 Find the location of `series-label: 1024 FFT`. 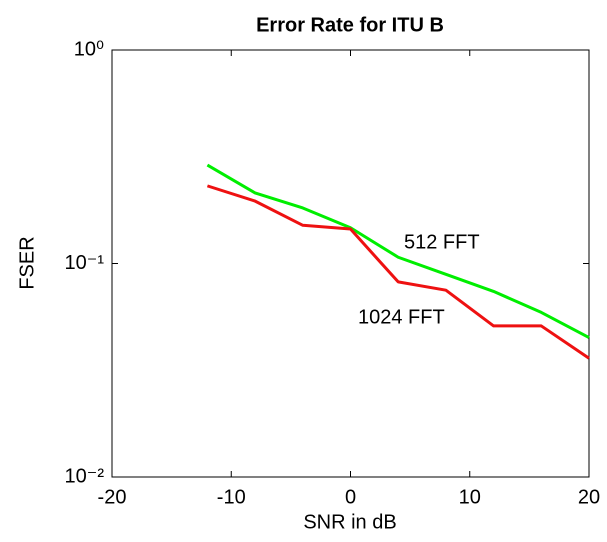

series-label: 1024 FFT is located at coordinates (401, 317).